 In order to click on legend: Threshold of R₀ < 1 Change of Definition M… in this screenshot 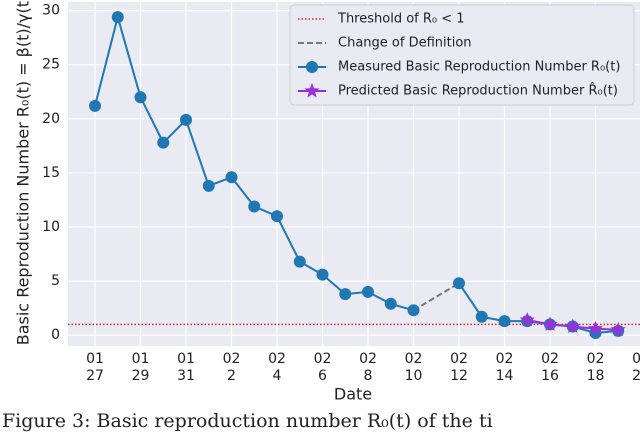, I will do `click(462, 55)`.